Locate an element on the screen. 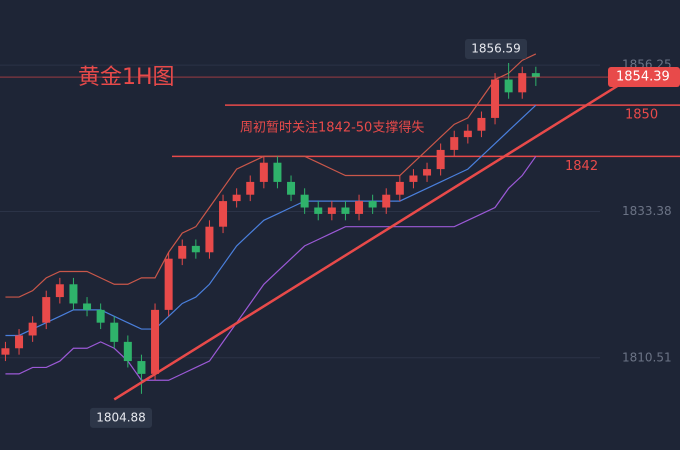  chart-title: 黄金1H图 is located at coordinates (126, 77).